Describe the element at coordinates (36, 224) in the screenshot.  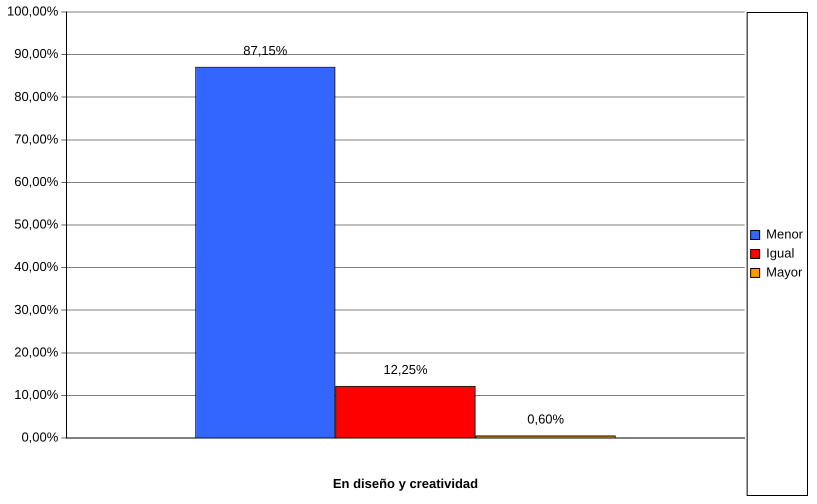
I see `y-tick-label: 50,00%` at that location.